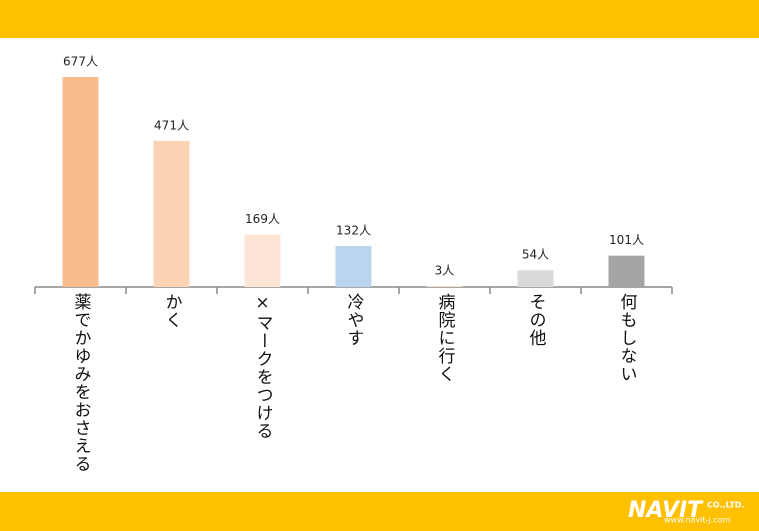  I want to click on category-label: その他, so click(536, 320).